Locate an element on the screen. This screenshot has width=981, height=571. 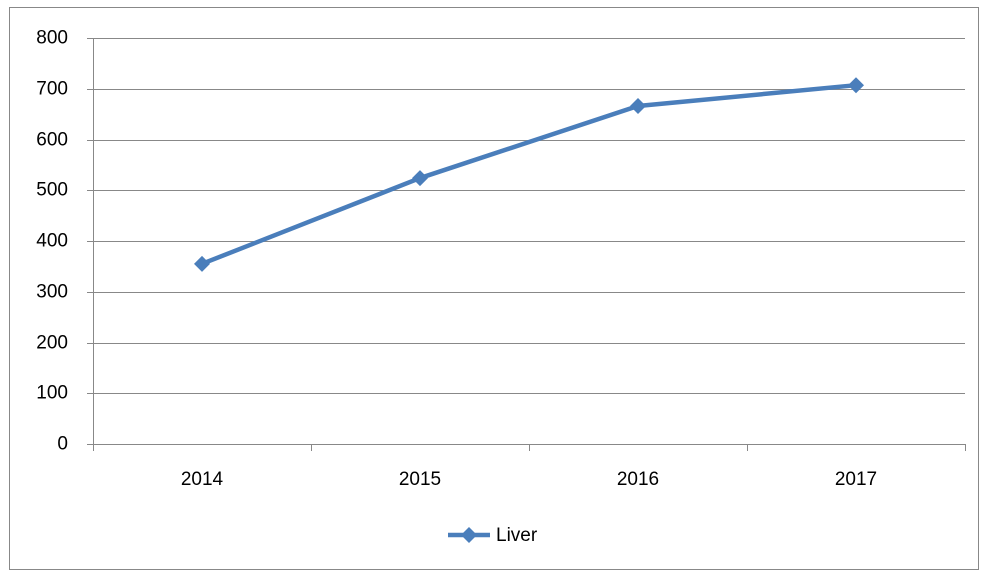
x-tick-label: 2017 is located at coordinates (856, 479).